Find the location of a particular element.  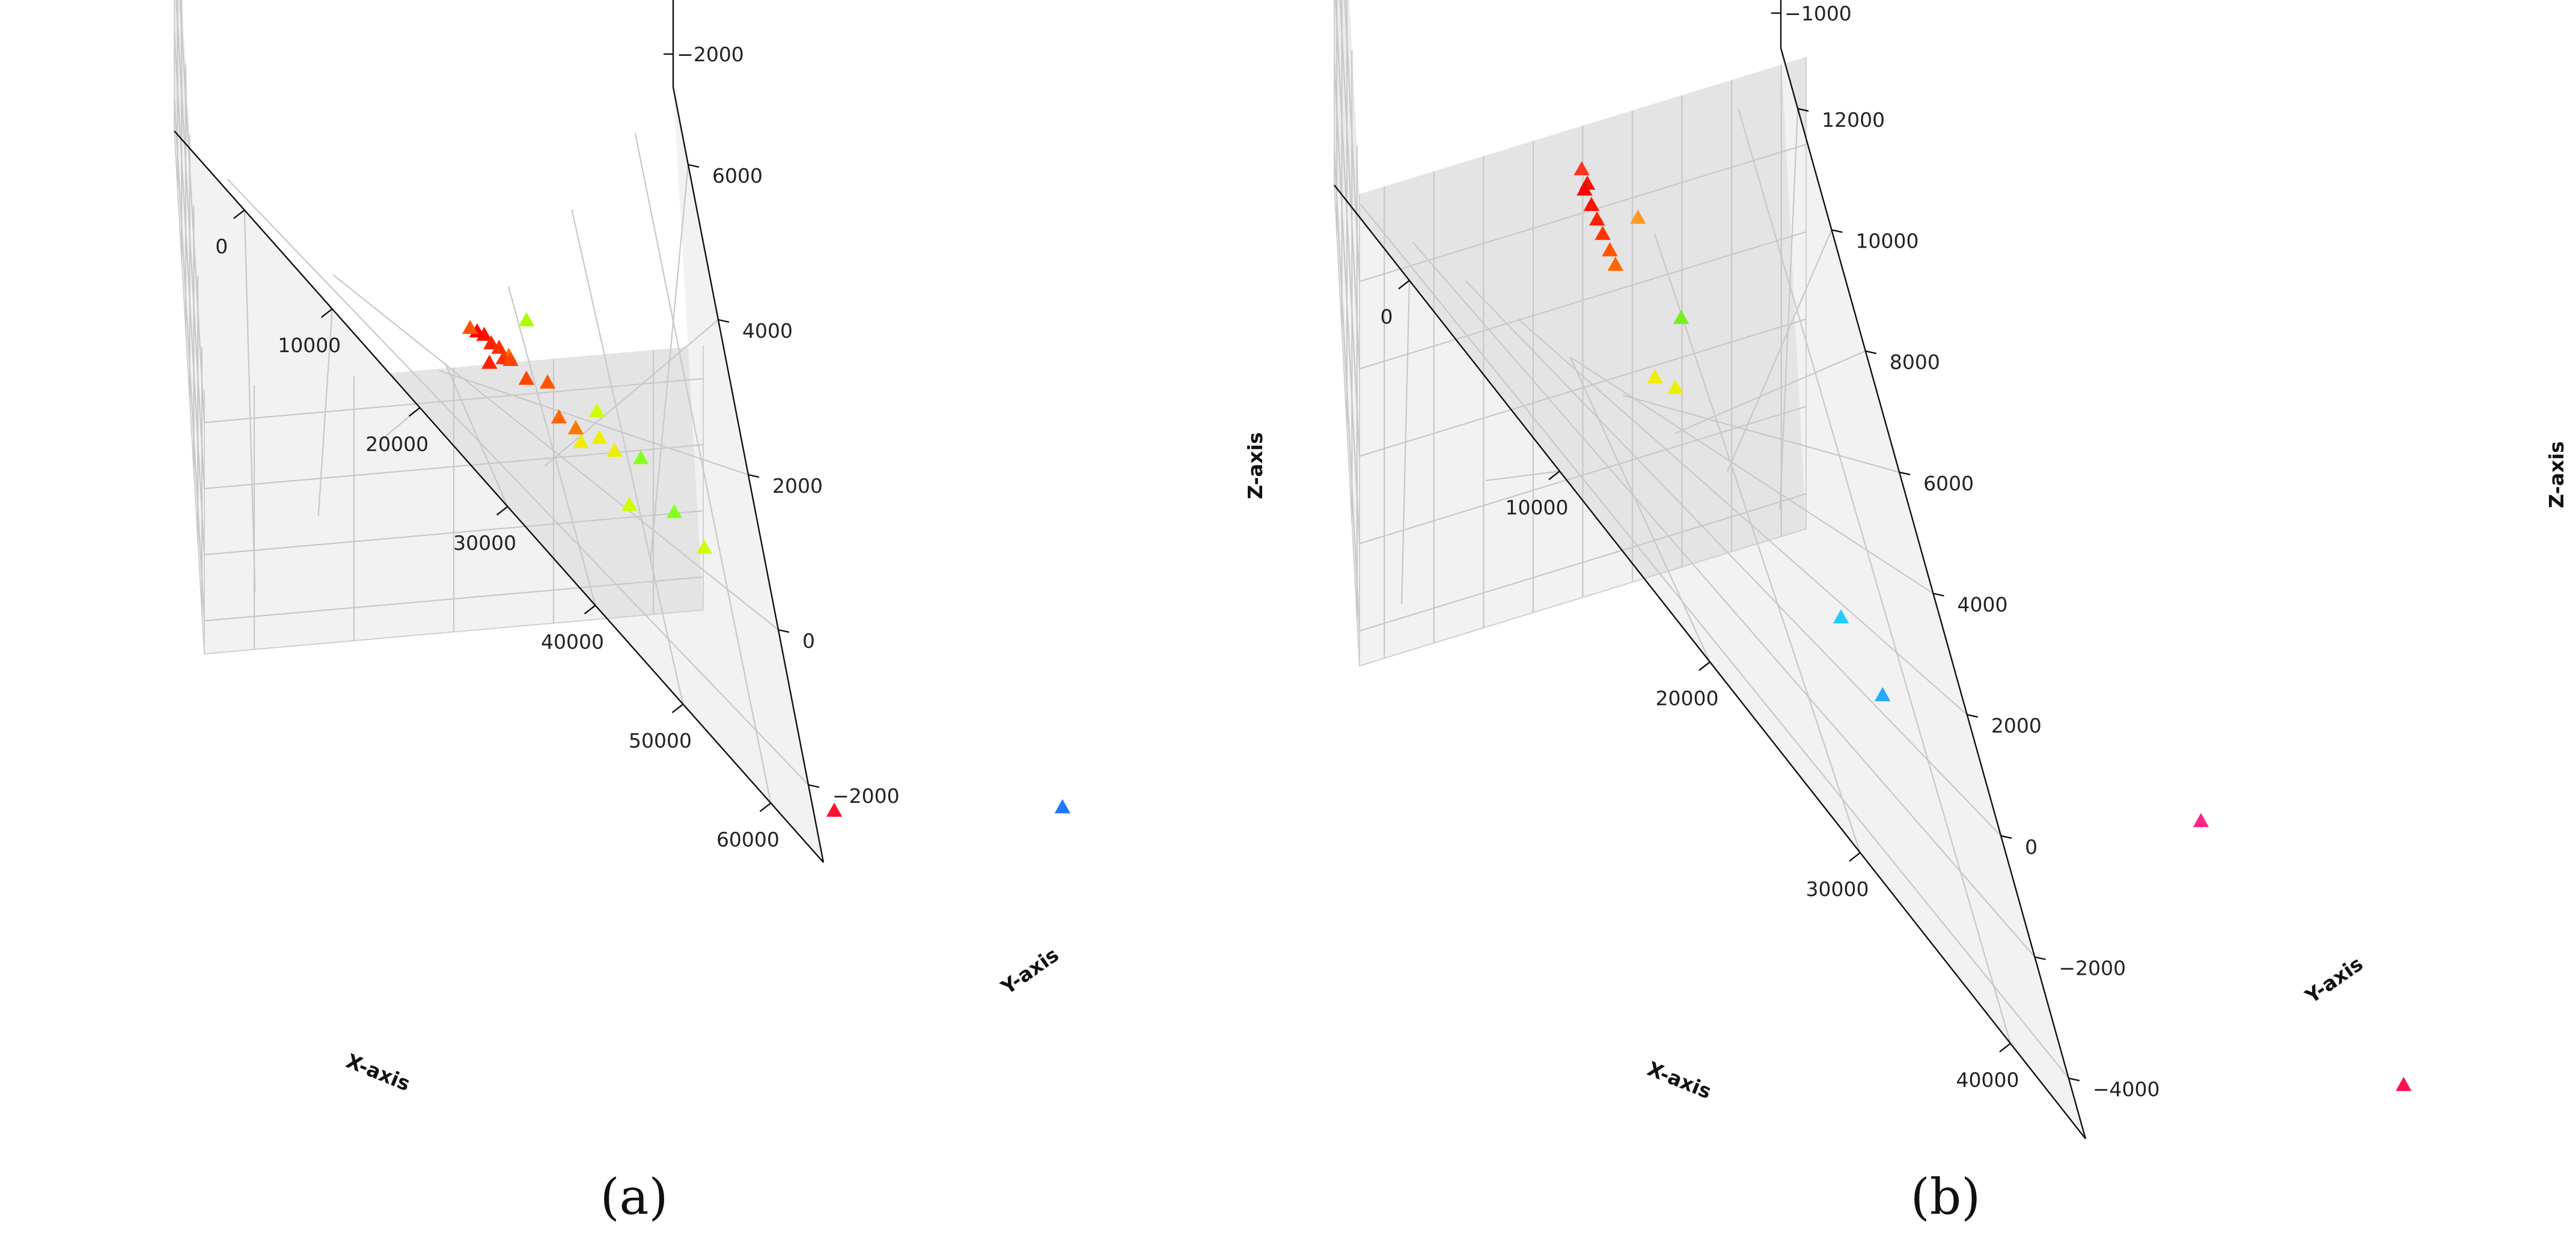

y-tick-label: −2000 is located at coordinates (866, 796).